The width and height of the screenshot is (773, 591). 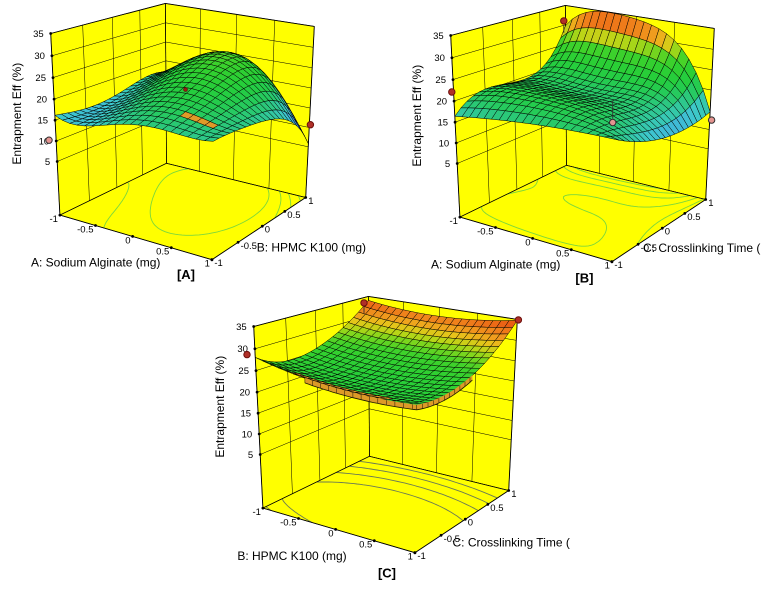 I want to click on svg-text: [C], so click(x=387, y=572).